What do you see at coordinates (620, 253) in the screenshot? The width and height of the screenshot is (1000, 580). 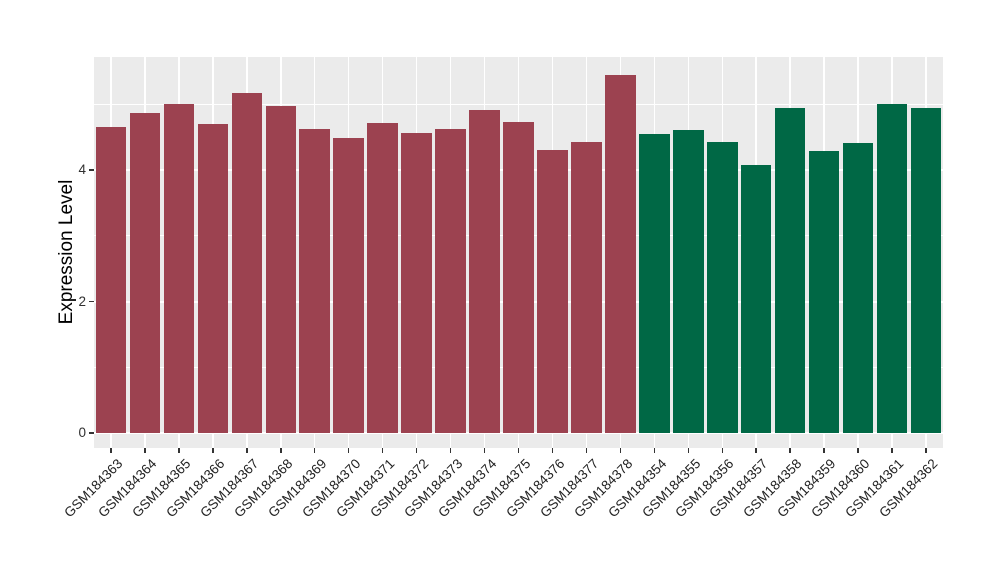 I see `bar-GSM184378` at bounding box center [620, 253].